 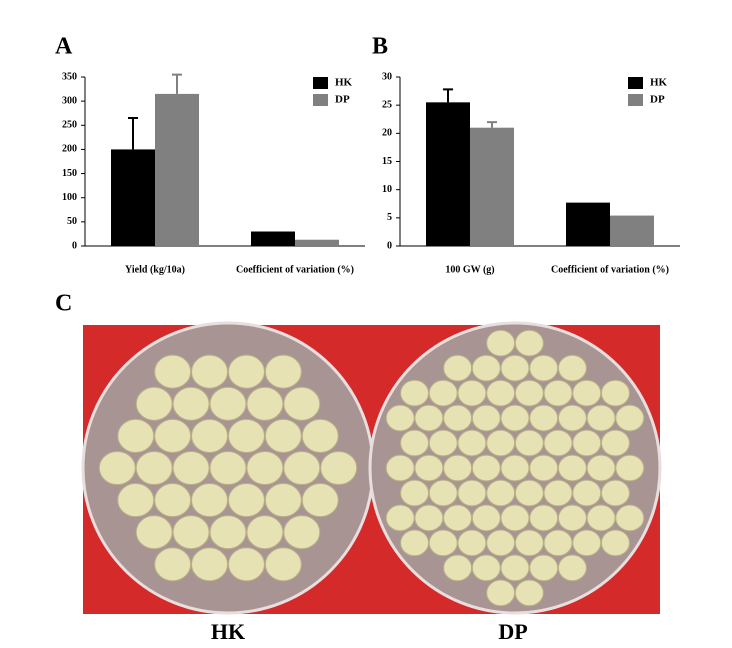 What do you see at coordinates (74, 245) in the screenshot?
I see `y-tick-label: 0` at bounding box center [74, 245].